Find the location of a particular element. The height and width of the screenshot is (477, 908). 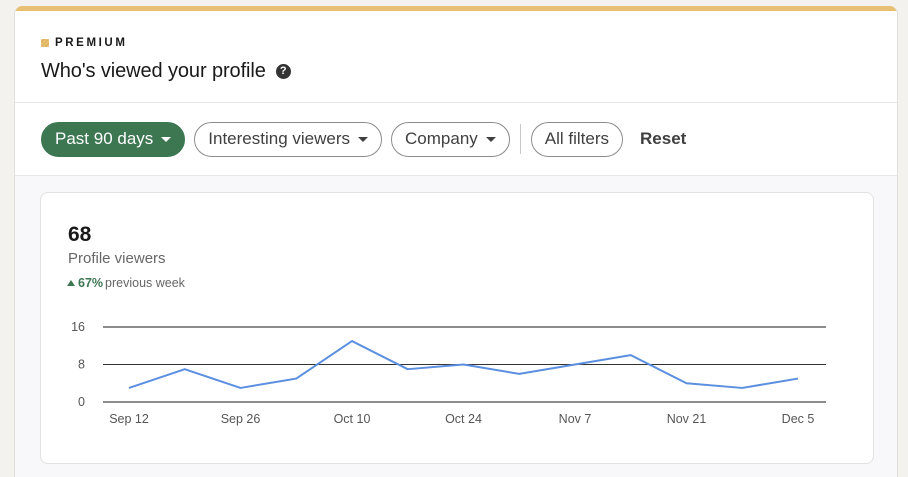

viewers-filter-button: Interesting viewers is located at coordinates (288, 139).